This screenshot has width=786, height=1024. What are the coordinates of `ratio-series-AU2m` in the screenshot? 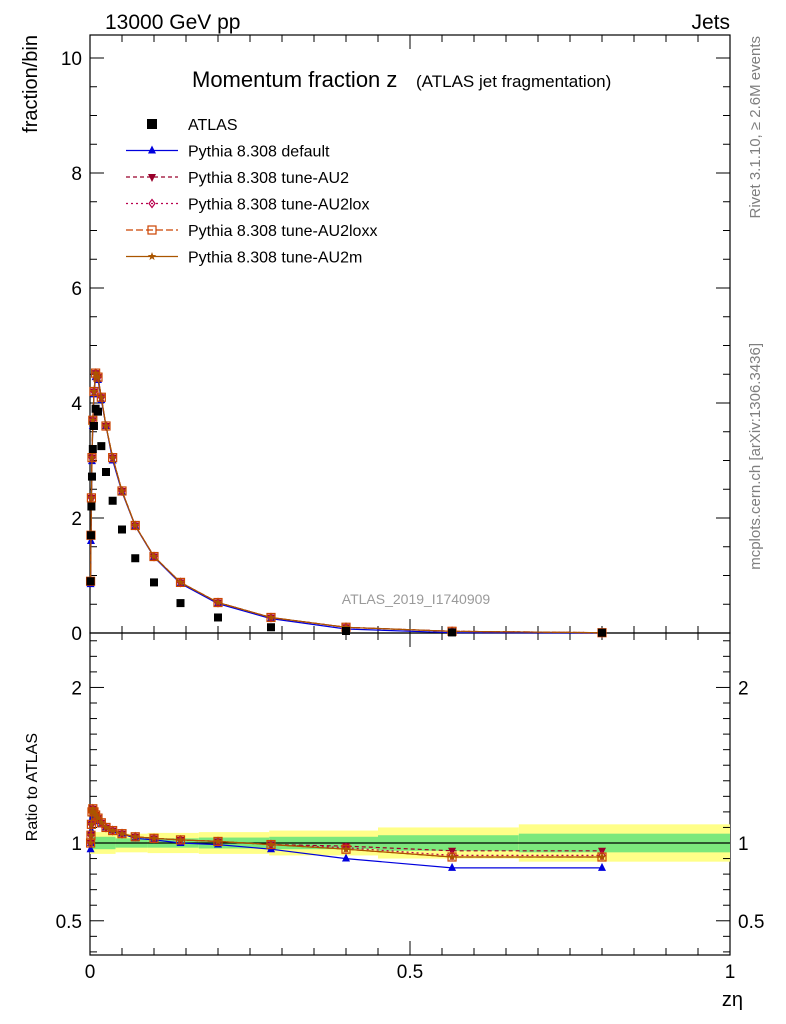 It's located at (346, 832).